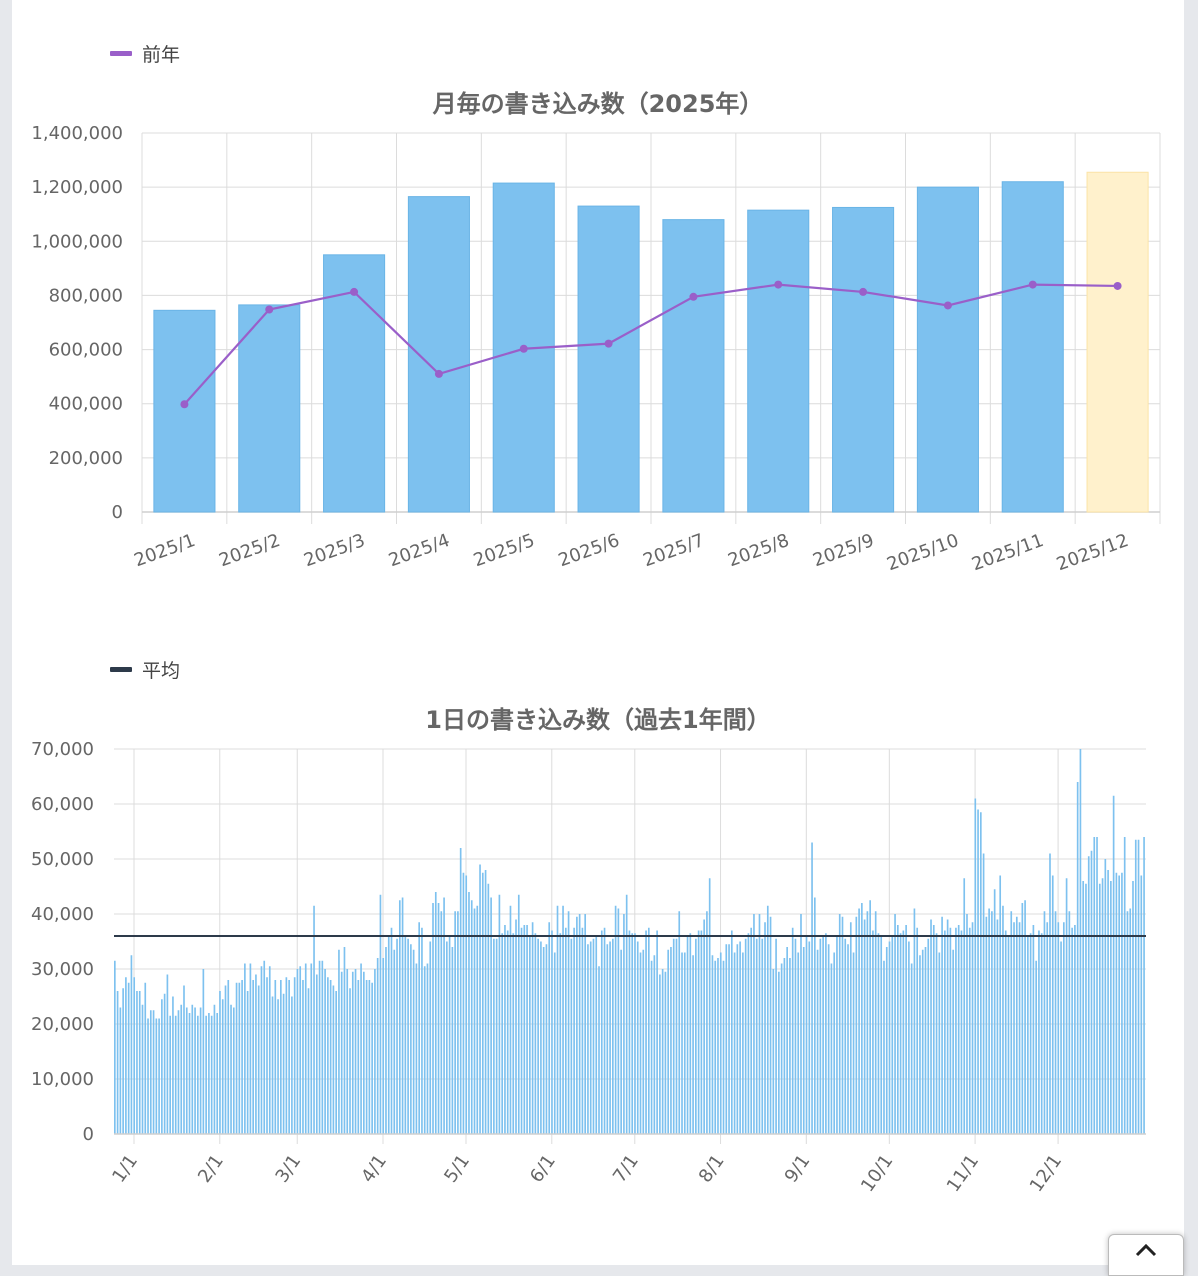  Describe the element at coordinates (269, 408) in the screenshot. I see `bar-2025/2` at that location.